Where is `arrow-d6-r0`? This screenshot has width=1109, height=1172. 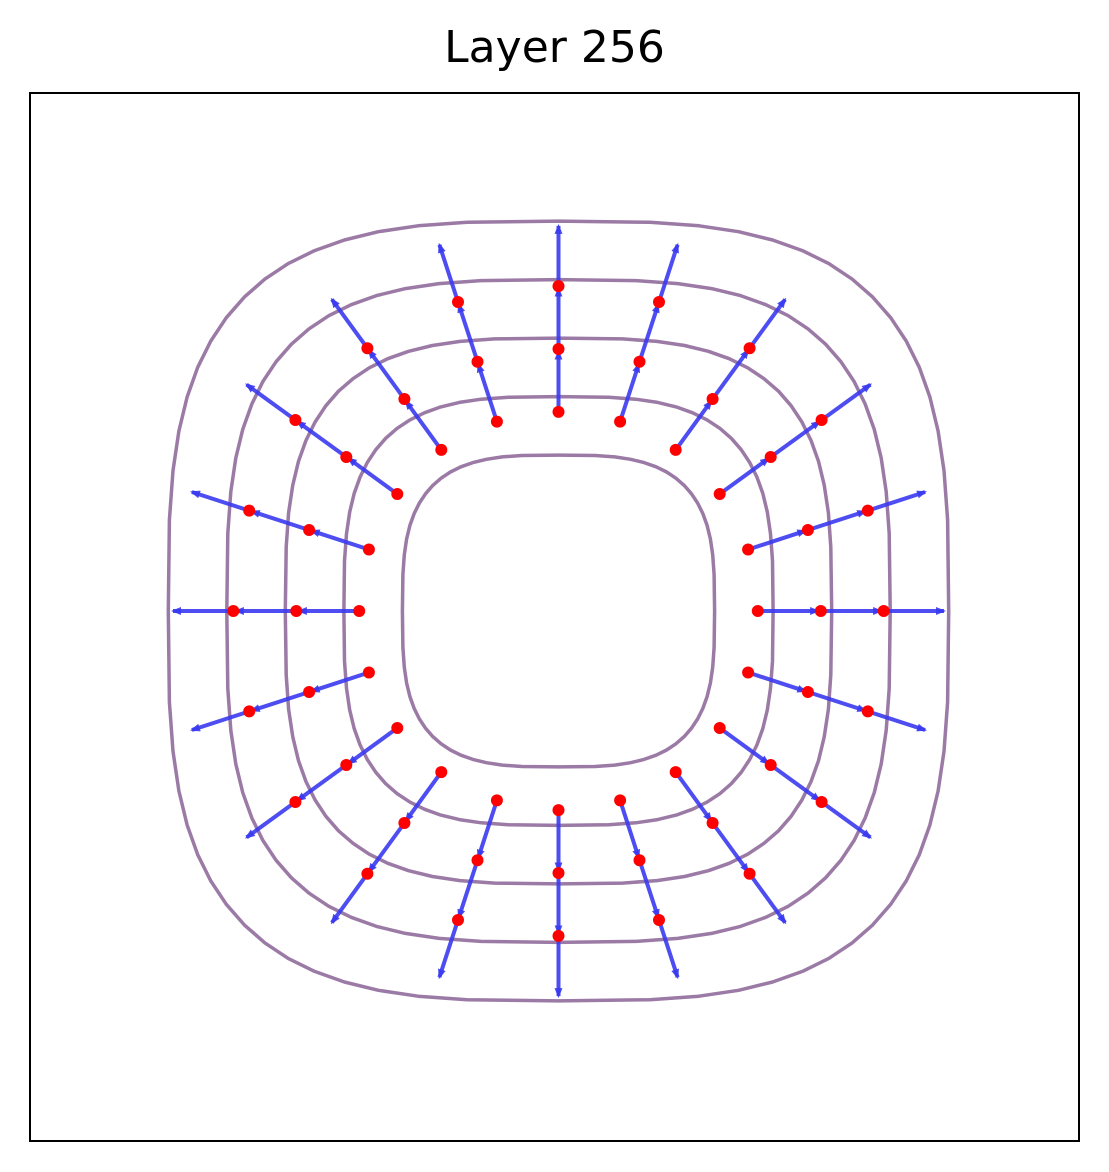 arrow-d6-r0 is located at coordinates (487, 392).